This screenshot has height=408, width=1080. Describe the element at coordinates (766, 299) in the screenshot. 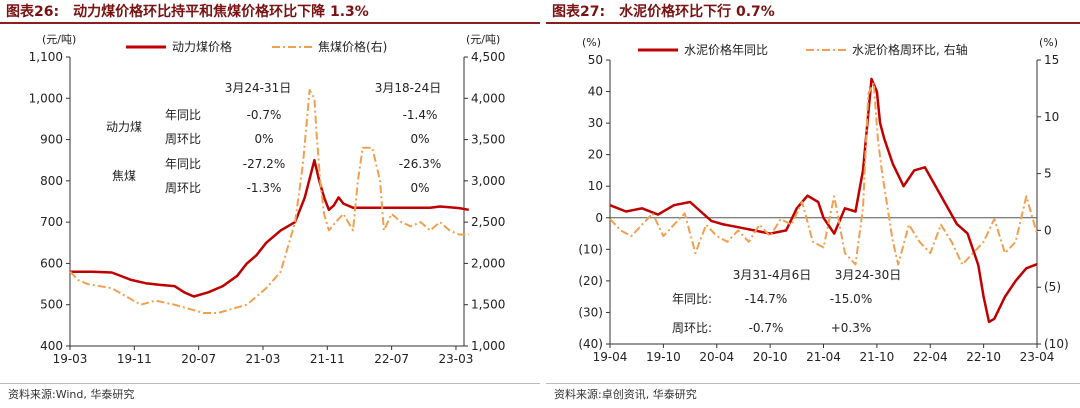

I see `annotation-value-col1: -14.7%` at that location.